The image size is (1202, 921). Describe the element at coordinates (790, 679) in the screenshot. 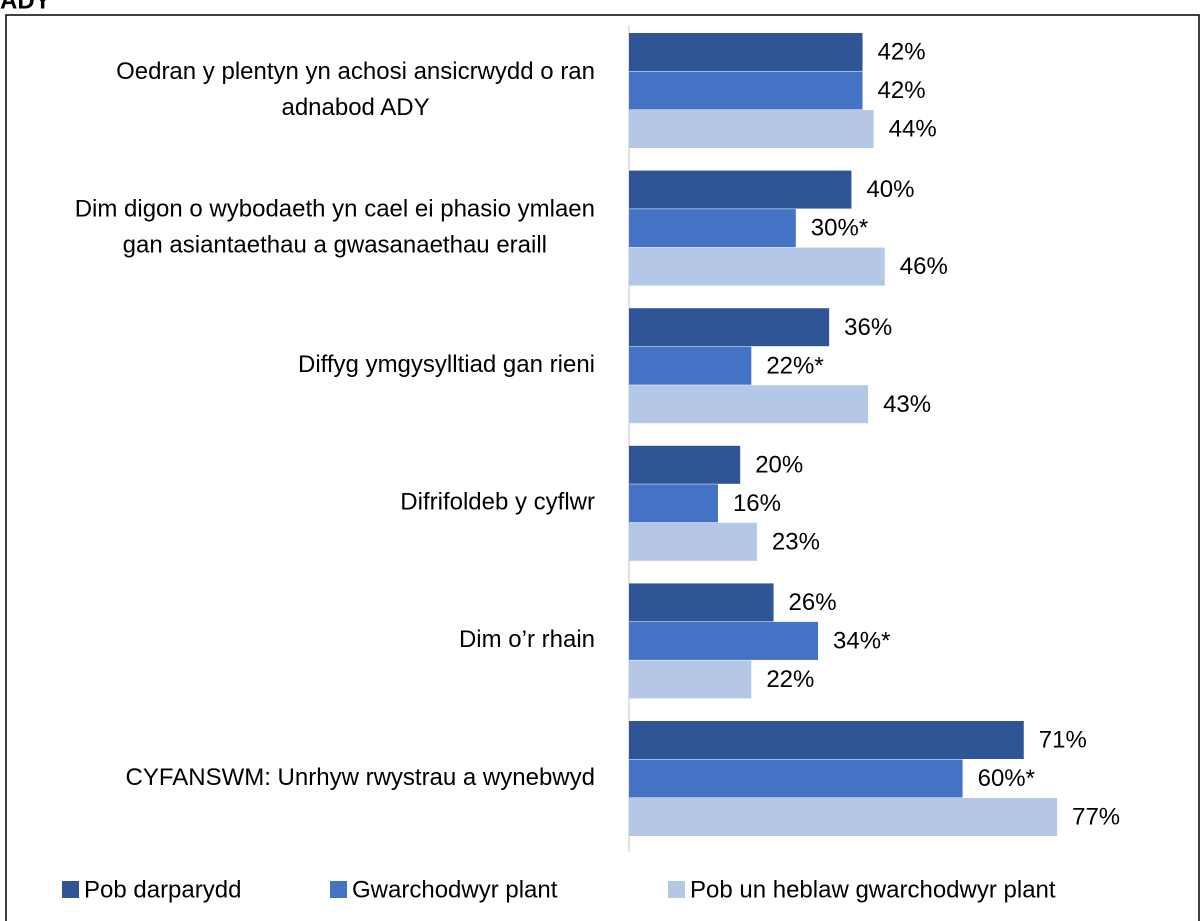

I see `value-label: 22%` at that location.